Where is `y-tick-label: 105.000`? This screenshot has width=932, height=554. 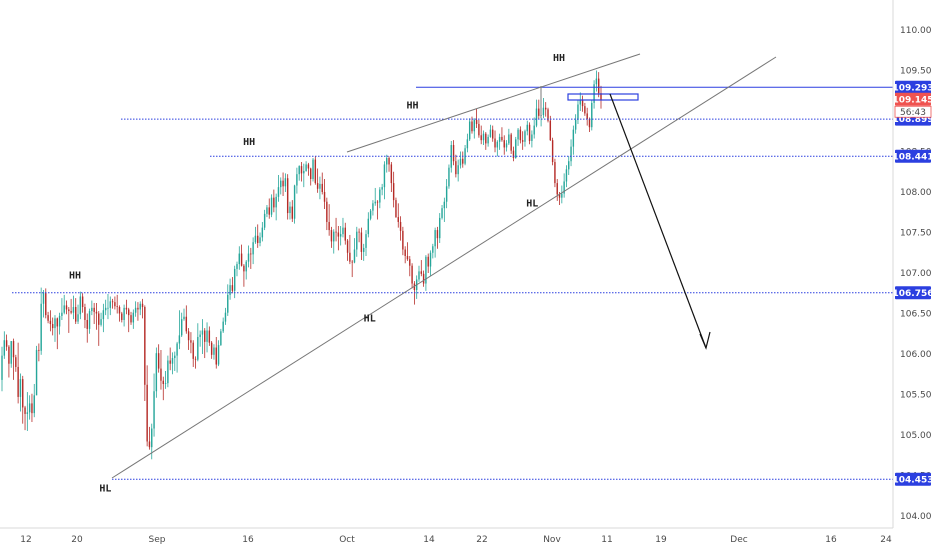
y-tick-label: 105.000 is located at coordinates (916, 436).